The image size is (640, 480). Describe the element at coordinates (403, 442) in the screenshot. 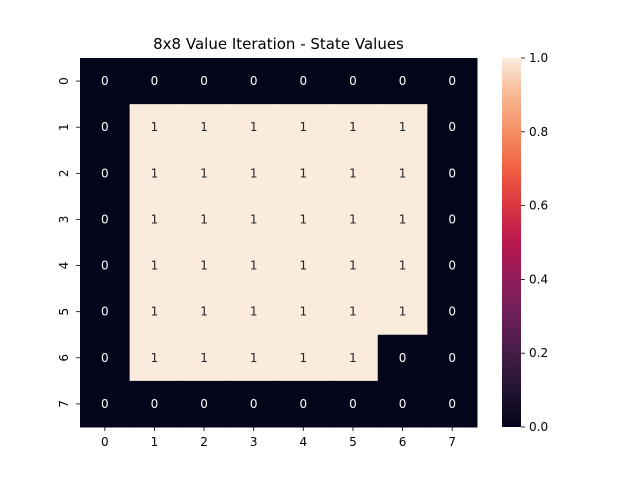

I see `x-tick-label: 6` at that location.